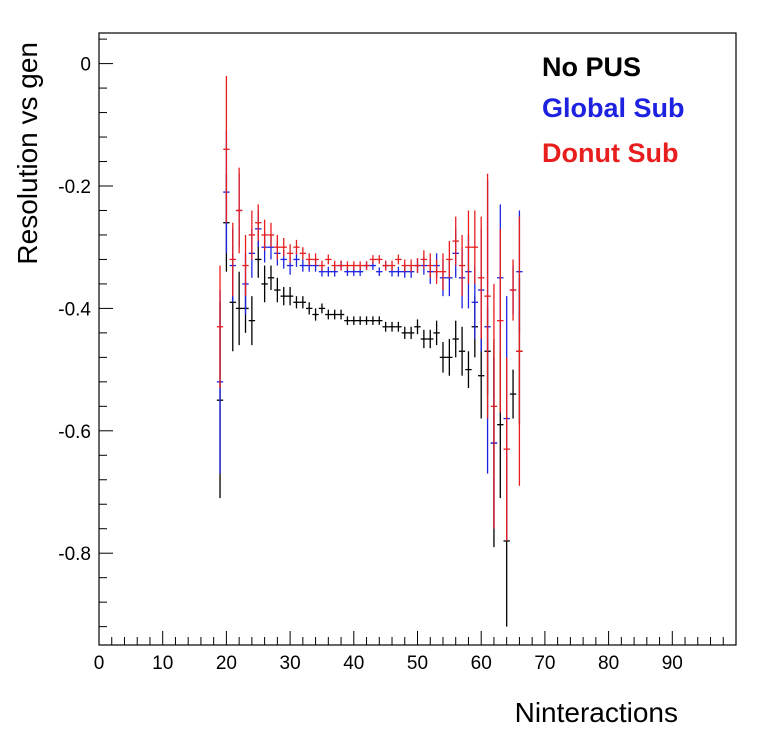 This screenshot has height=744, width=764. I want to click on x-tick-label: 30, so click(290, 663).